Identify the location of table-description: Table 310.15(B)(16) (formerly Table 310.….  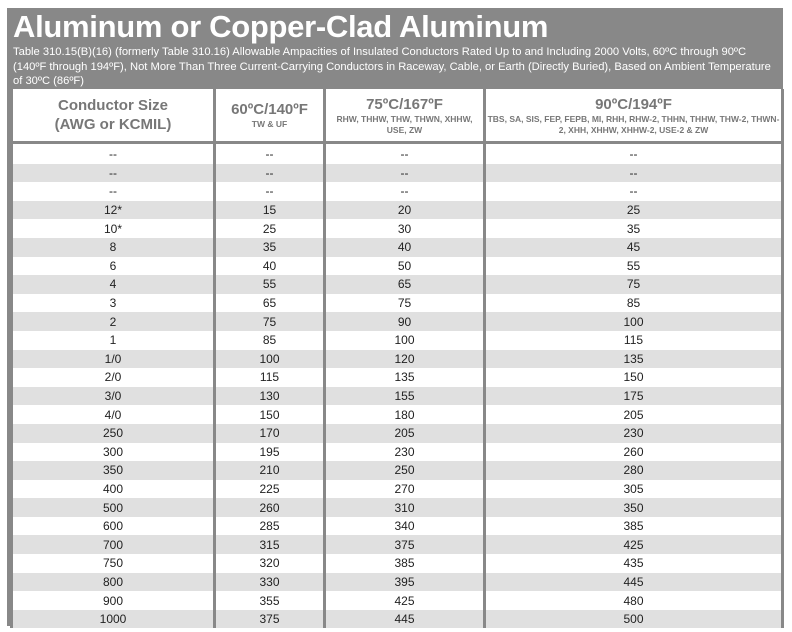
(392, 66).